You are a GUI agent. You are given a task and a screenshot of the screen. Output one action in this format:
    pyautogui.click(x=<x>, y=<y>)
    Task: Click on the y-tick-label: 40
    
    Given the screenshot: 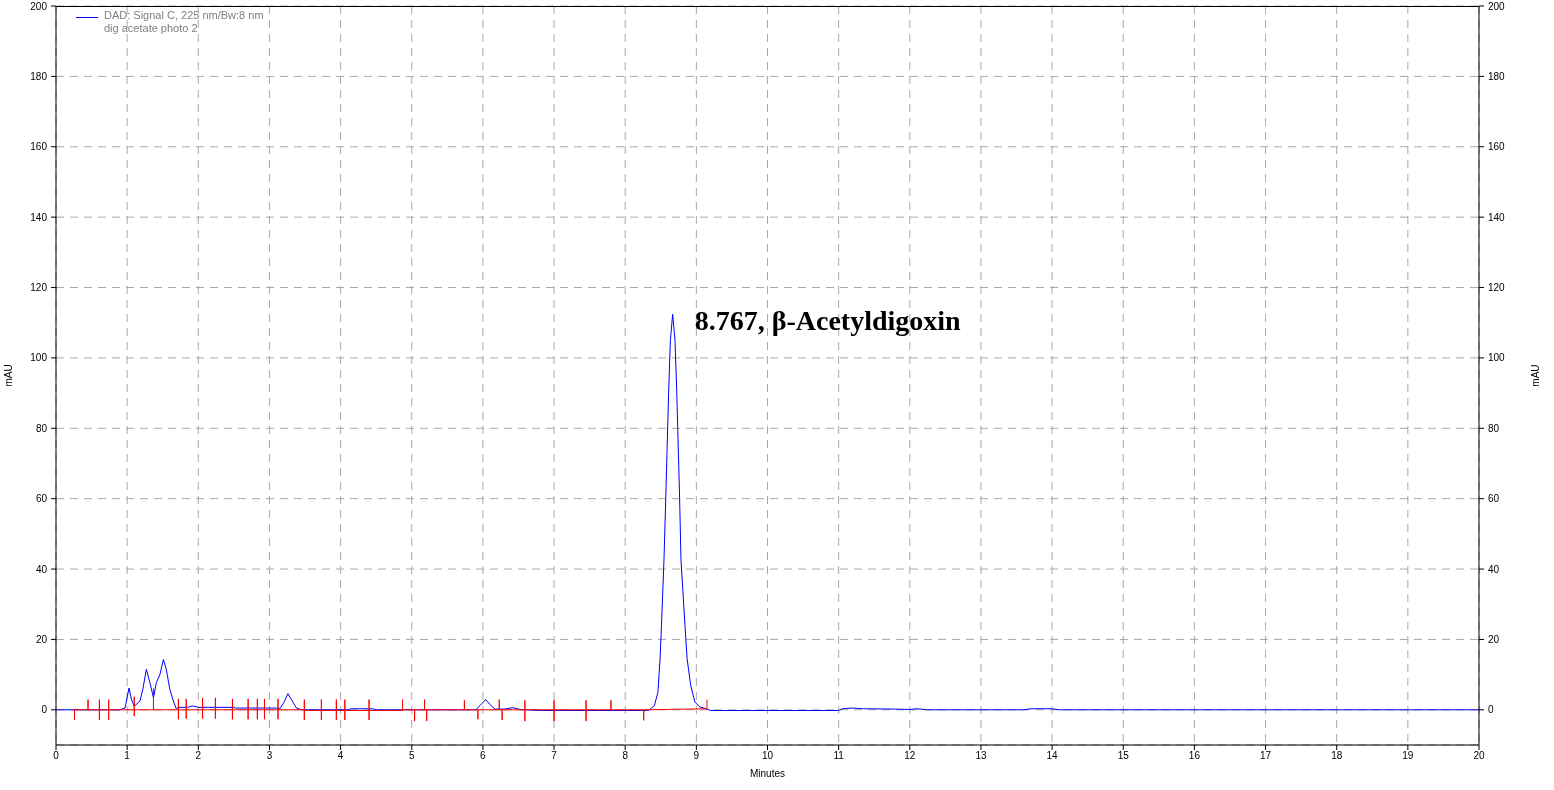 What is the action you would take?
    pyautogui.click(x=41, y=569)
    